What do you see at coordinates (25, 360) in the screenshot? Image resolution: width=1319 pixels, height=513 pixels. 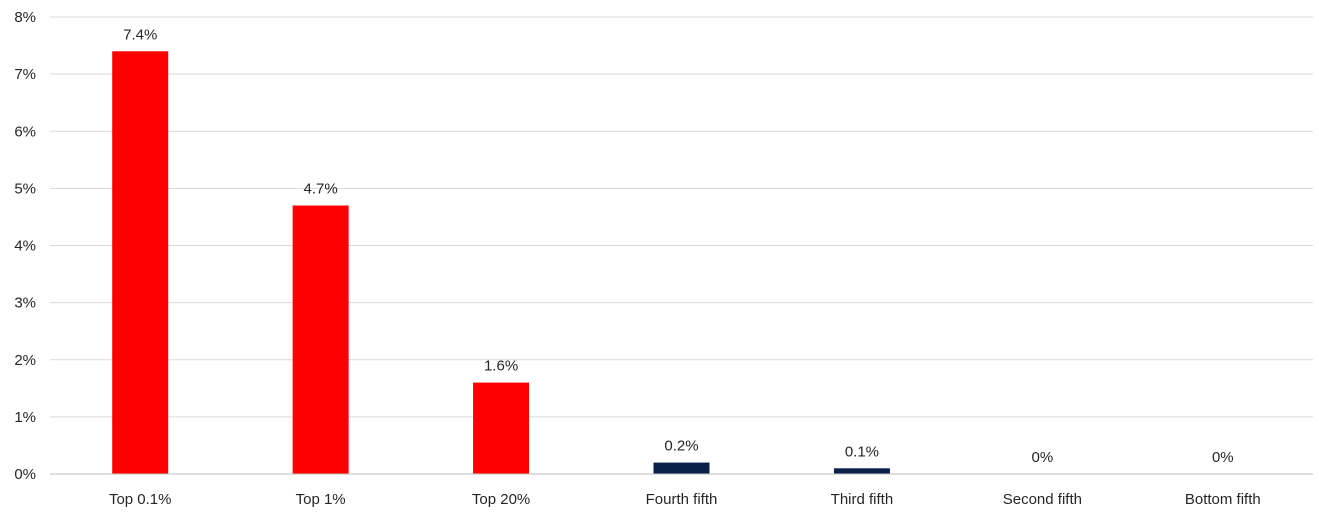 I see `y-tick-label: 2%` at bounding box center [25, 360].